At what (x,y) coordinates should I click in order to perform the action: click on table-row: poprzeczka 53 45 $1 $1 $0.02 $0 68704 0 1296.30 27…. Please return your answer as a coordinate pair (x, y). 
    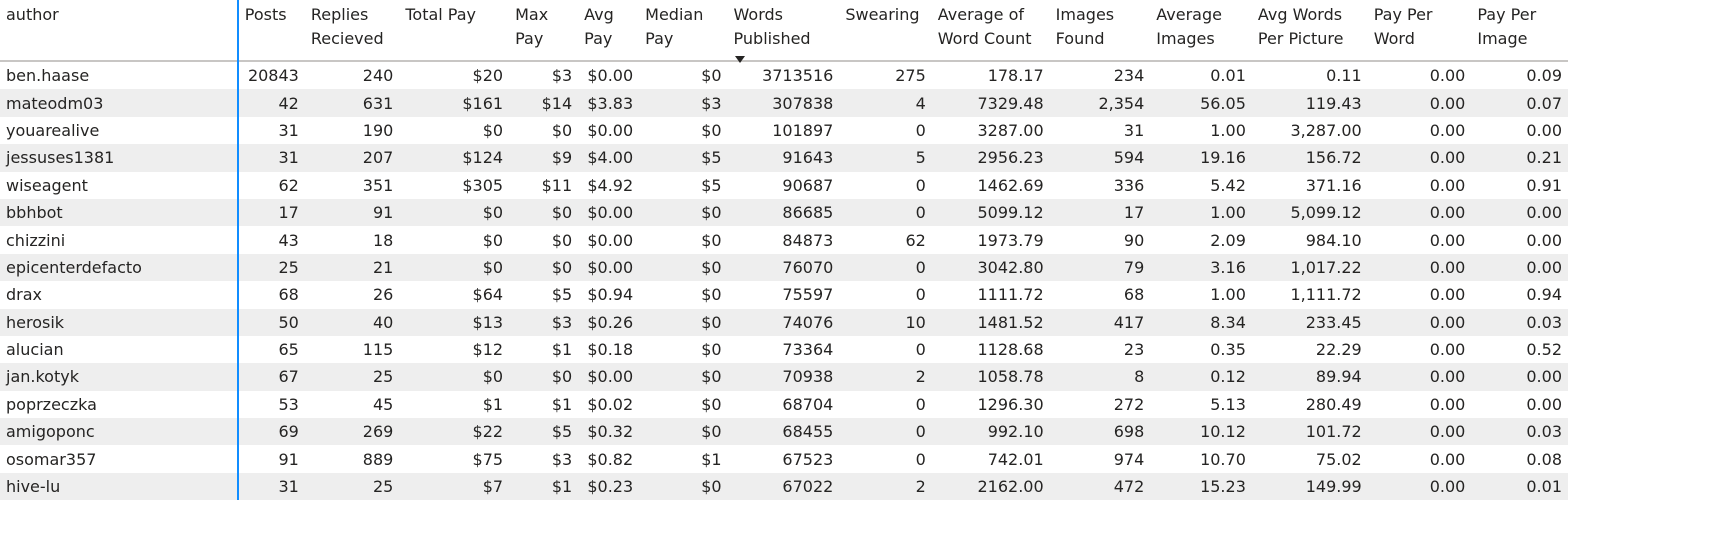
    Looking at the image, I should click on (784, 404).